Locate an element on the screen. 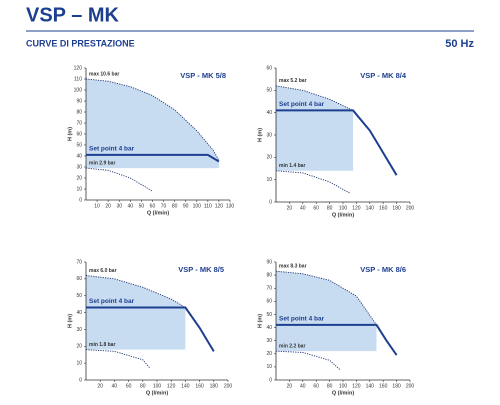  chart-title: VSP - MK 8/6 is located at coordinates (383, 269).